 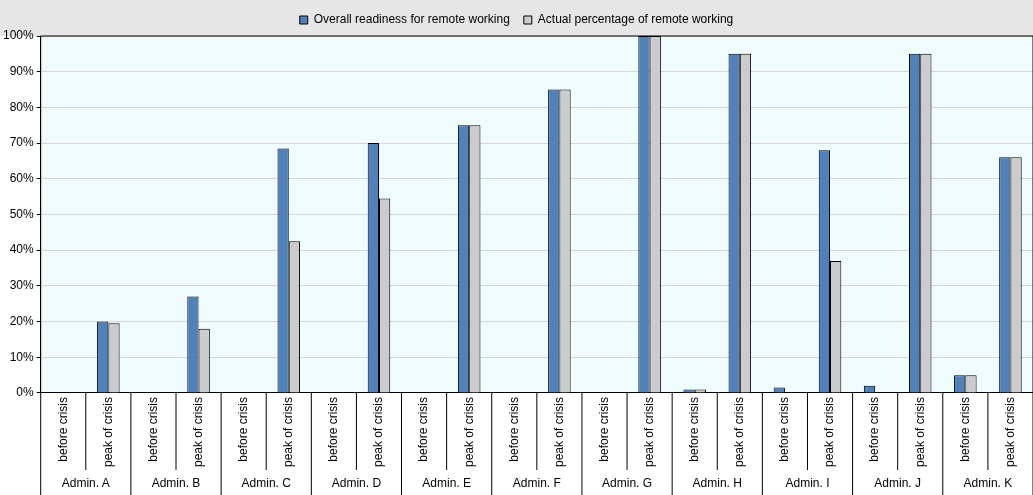 I want to click on text: Admin. K, so click(x=988, y=483).